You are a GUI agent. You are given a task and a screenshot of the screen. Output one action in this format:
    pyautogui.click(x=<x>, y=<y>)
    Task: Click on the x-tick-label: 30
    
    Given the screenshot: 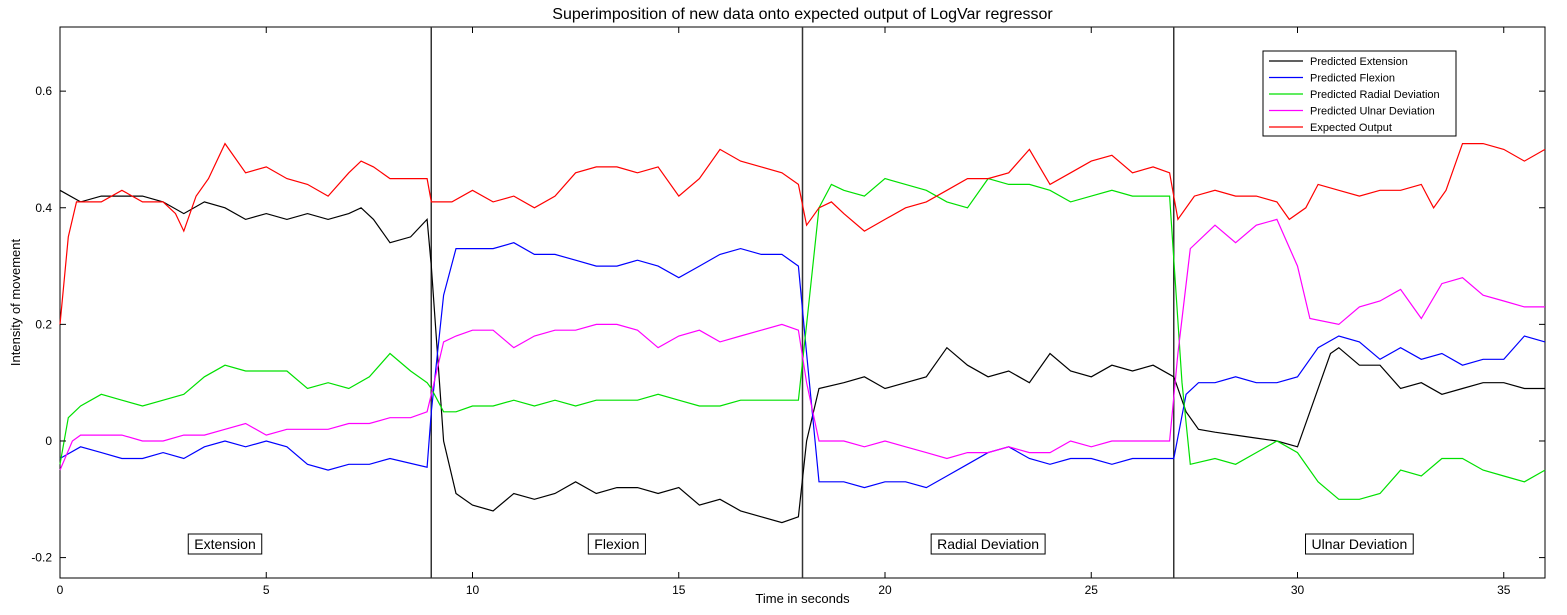 What is the action you would take?
    pyautogui.click(x=1298, y=590)
    